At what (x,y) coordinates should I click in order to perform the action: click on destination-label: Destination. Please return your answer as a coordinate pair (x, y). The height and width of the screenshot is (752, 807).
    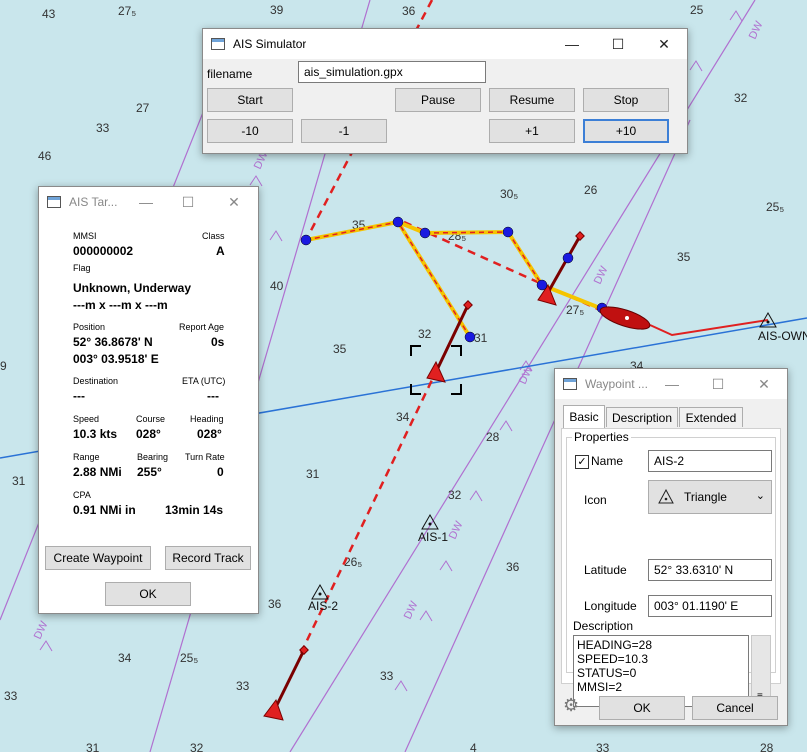
    Looking at the image, I should click on (96, 381).